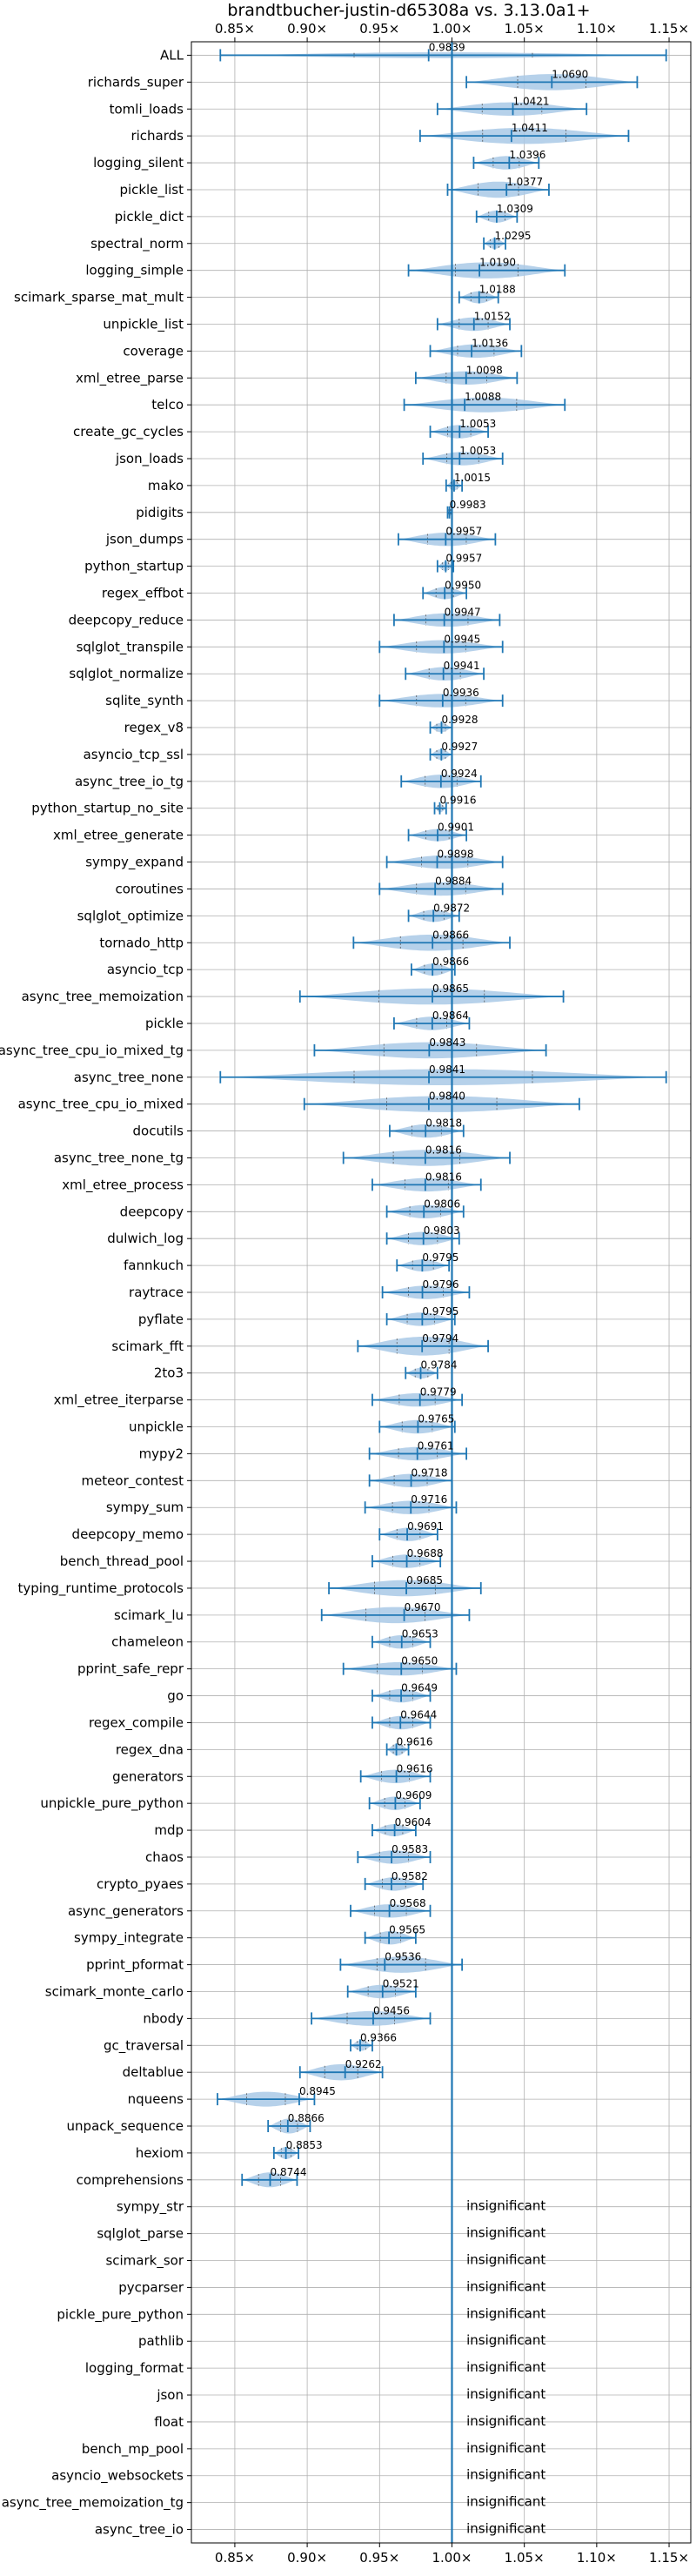 The image size is (696, 2576). Describe the element at coordinates (164, 1024) in the screenshot. I see `y-tick-label: pickle` at that location.